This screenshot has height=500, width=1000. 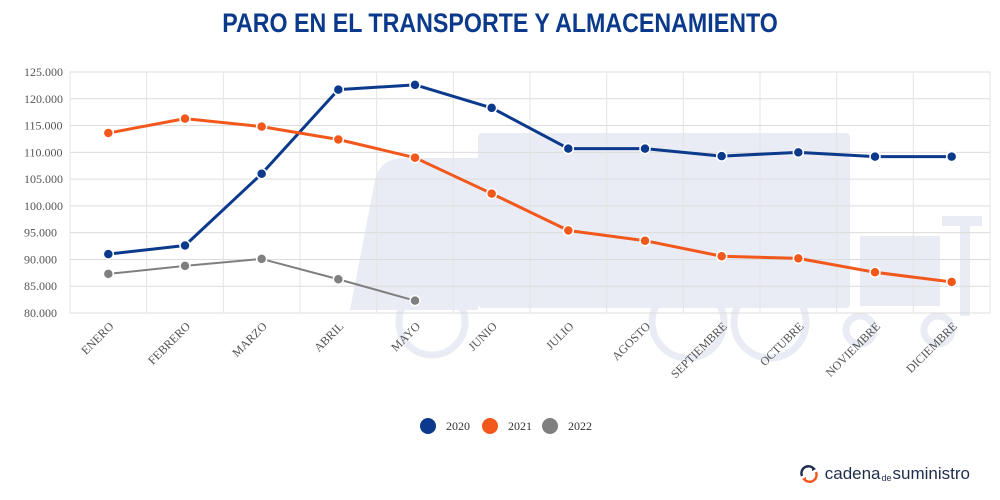 What do you see at coordinates (482, 336) in the screenshot?
I see `x-tick-label: JUNIO` at bounding box center [482, 336].